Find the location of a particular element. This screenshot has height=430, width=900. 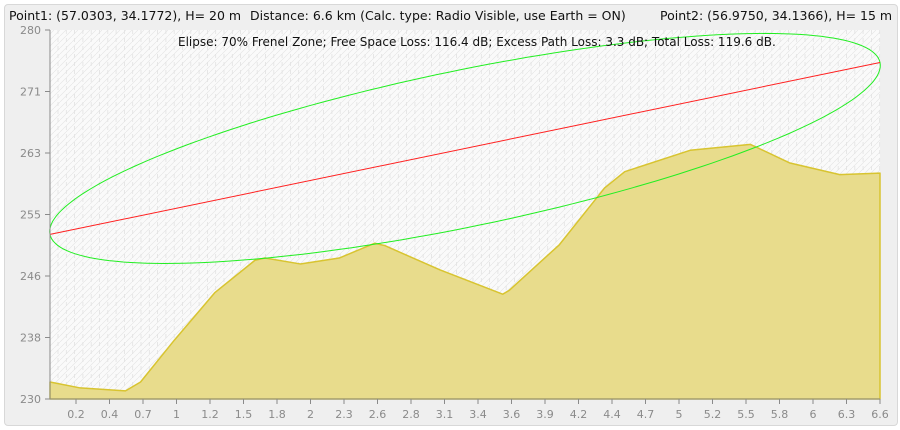

x-tick-label: 5 is located at coordinates (679, 414).